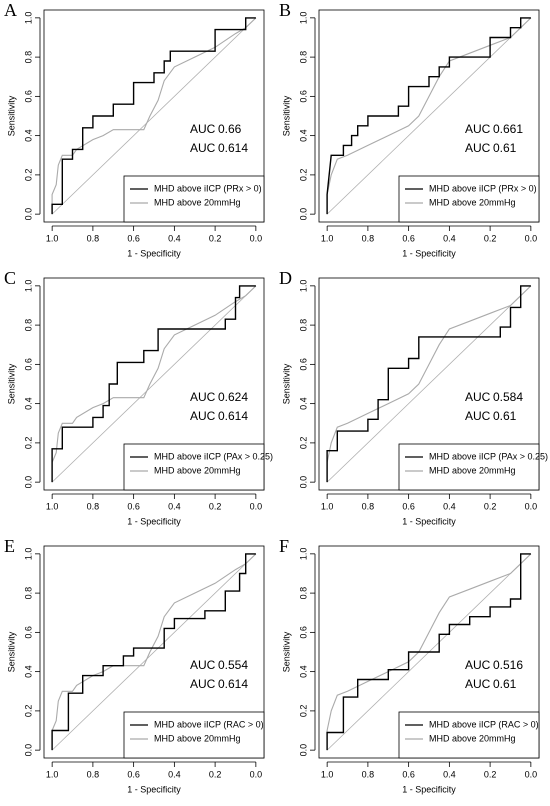 This screenshot has height=806, width=550. I want to click on auc-value: 0.614, so click(233, 416).